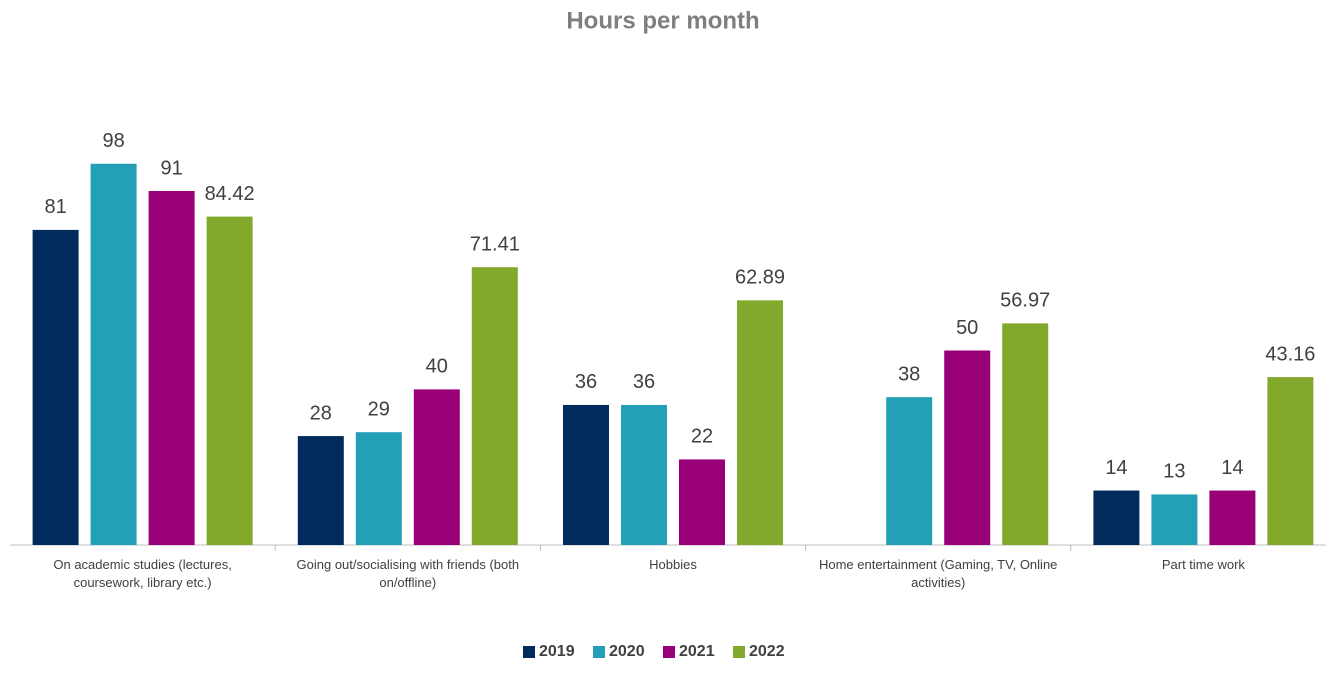 The image size is (1326, 687). What do you see at coordinates (55, 207) in the screenshot?
I see `data-label: 81` at bounding box center [55, 207].